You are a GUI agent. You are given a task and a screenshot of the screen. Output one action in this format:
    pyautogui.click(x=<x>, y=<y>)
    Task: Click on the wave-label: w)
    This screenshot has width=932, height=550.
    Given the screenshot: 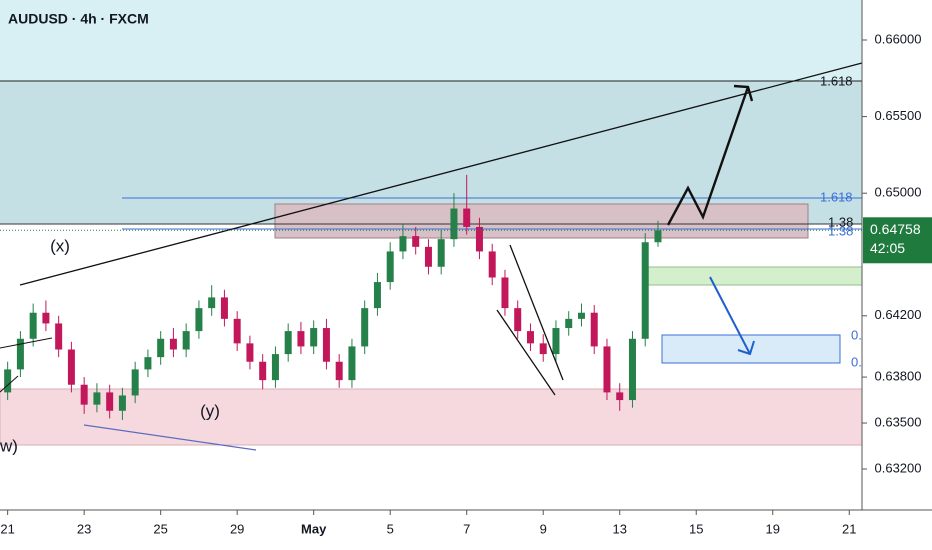 What is the action you would take?
    pyautogui.click(x=9, y=445)
    